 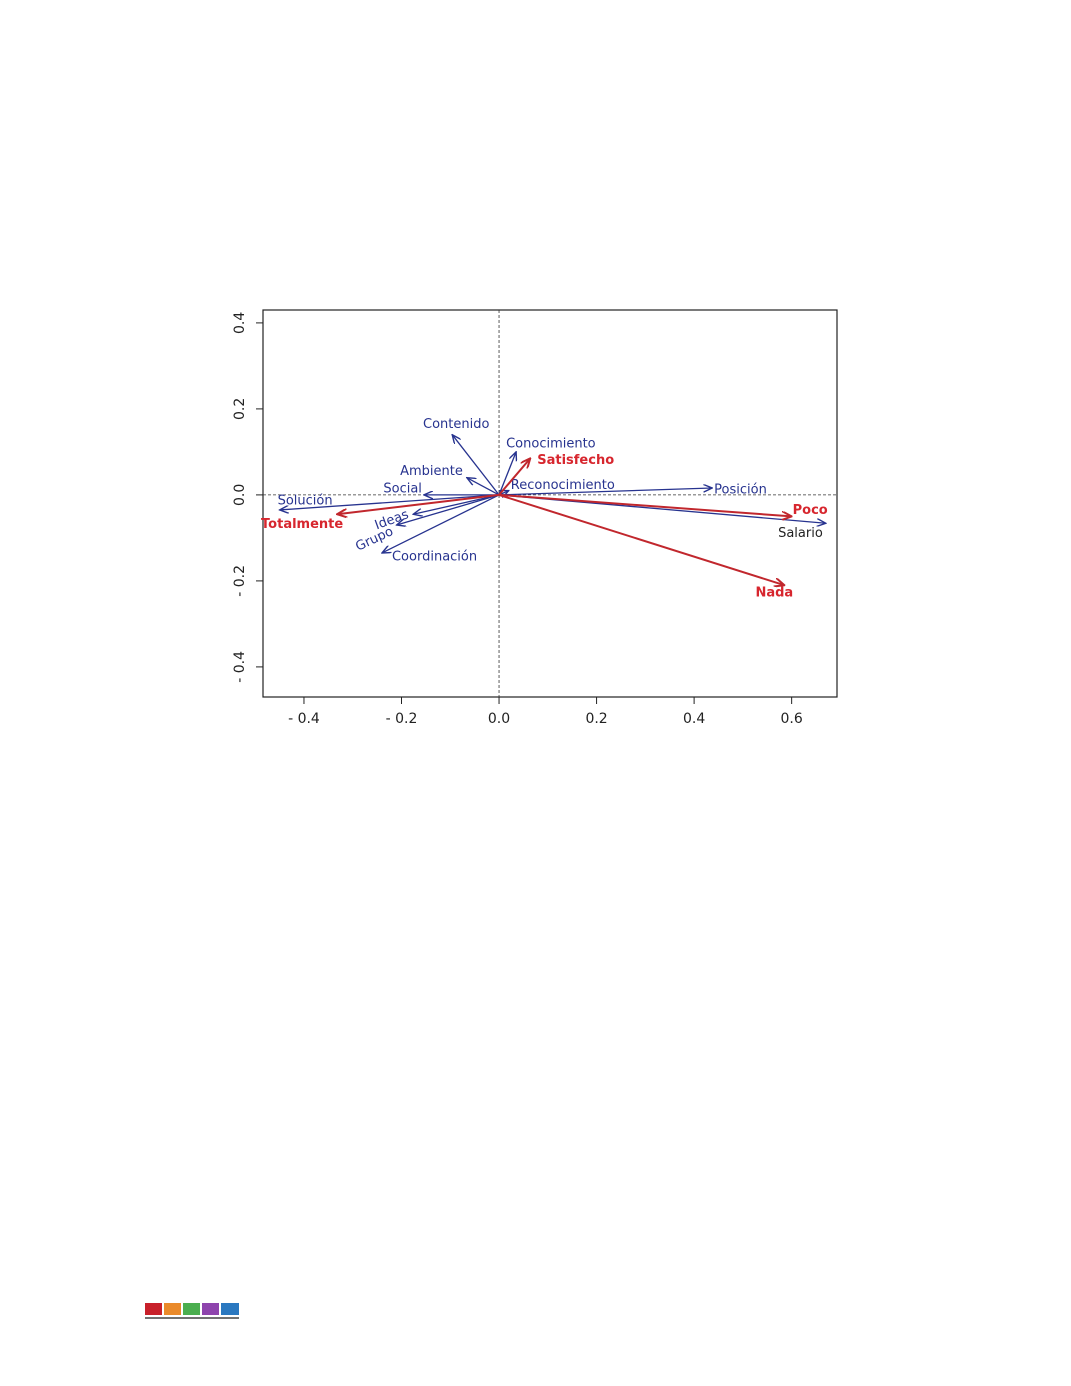 What do you see at coordinates (740, 490) in the screenshot?
I see `vector-label: Posición` at bounding box center [740, 490].